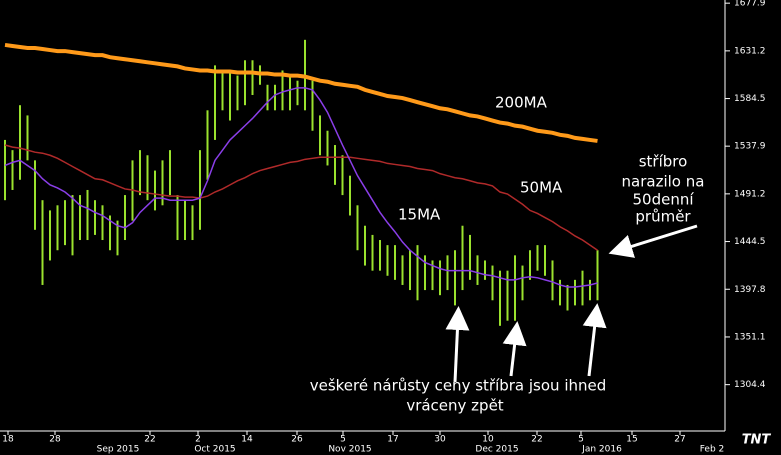 The width and height of the screenshot is (781, 455). I want to click on y-tick-label: 1304.4, so click(750, 385).